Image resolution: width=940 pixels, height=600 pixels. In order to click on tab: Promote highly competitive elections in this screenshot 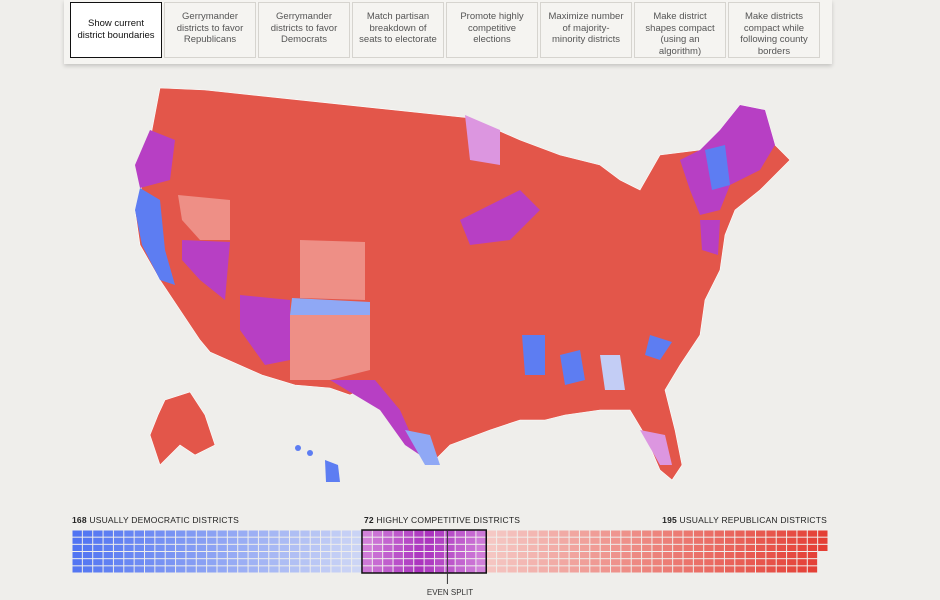, I will do `click(492, 30)`.